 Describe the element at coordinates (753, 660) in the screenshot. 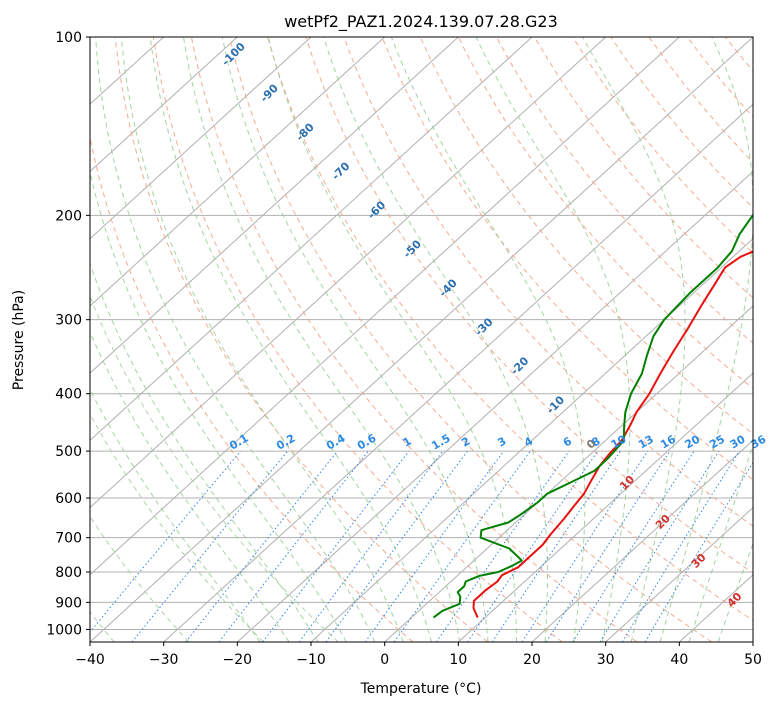

I see `x-tick-label: 50` at that location.